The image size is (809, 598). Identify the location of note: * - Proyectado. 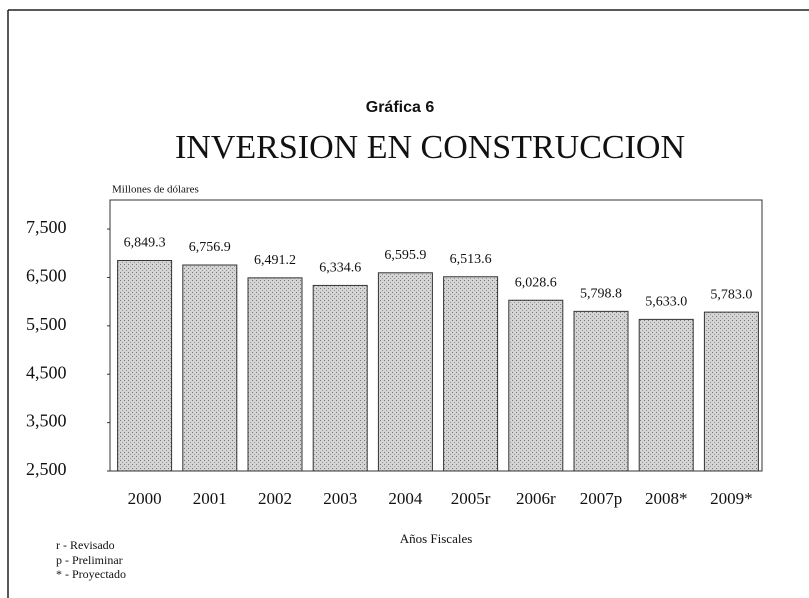
(91, 574).